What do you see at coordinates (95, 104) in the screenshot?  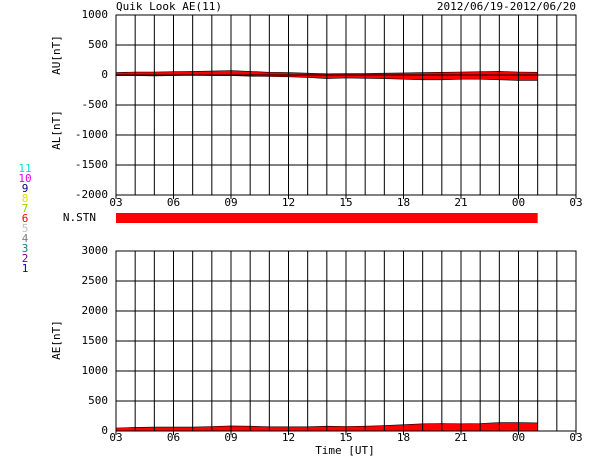 I see `y-tick-label: -500` at bounding box center [95, 104].